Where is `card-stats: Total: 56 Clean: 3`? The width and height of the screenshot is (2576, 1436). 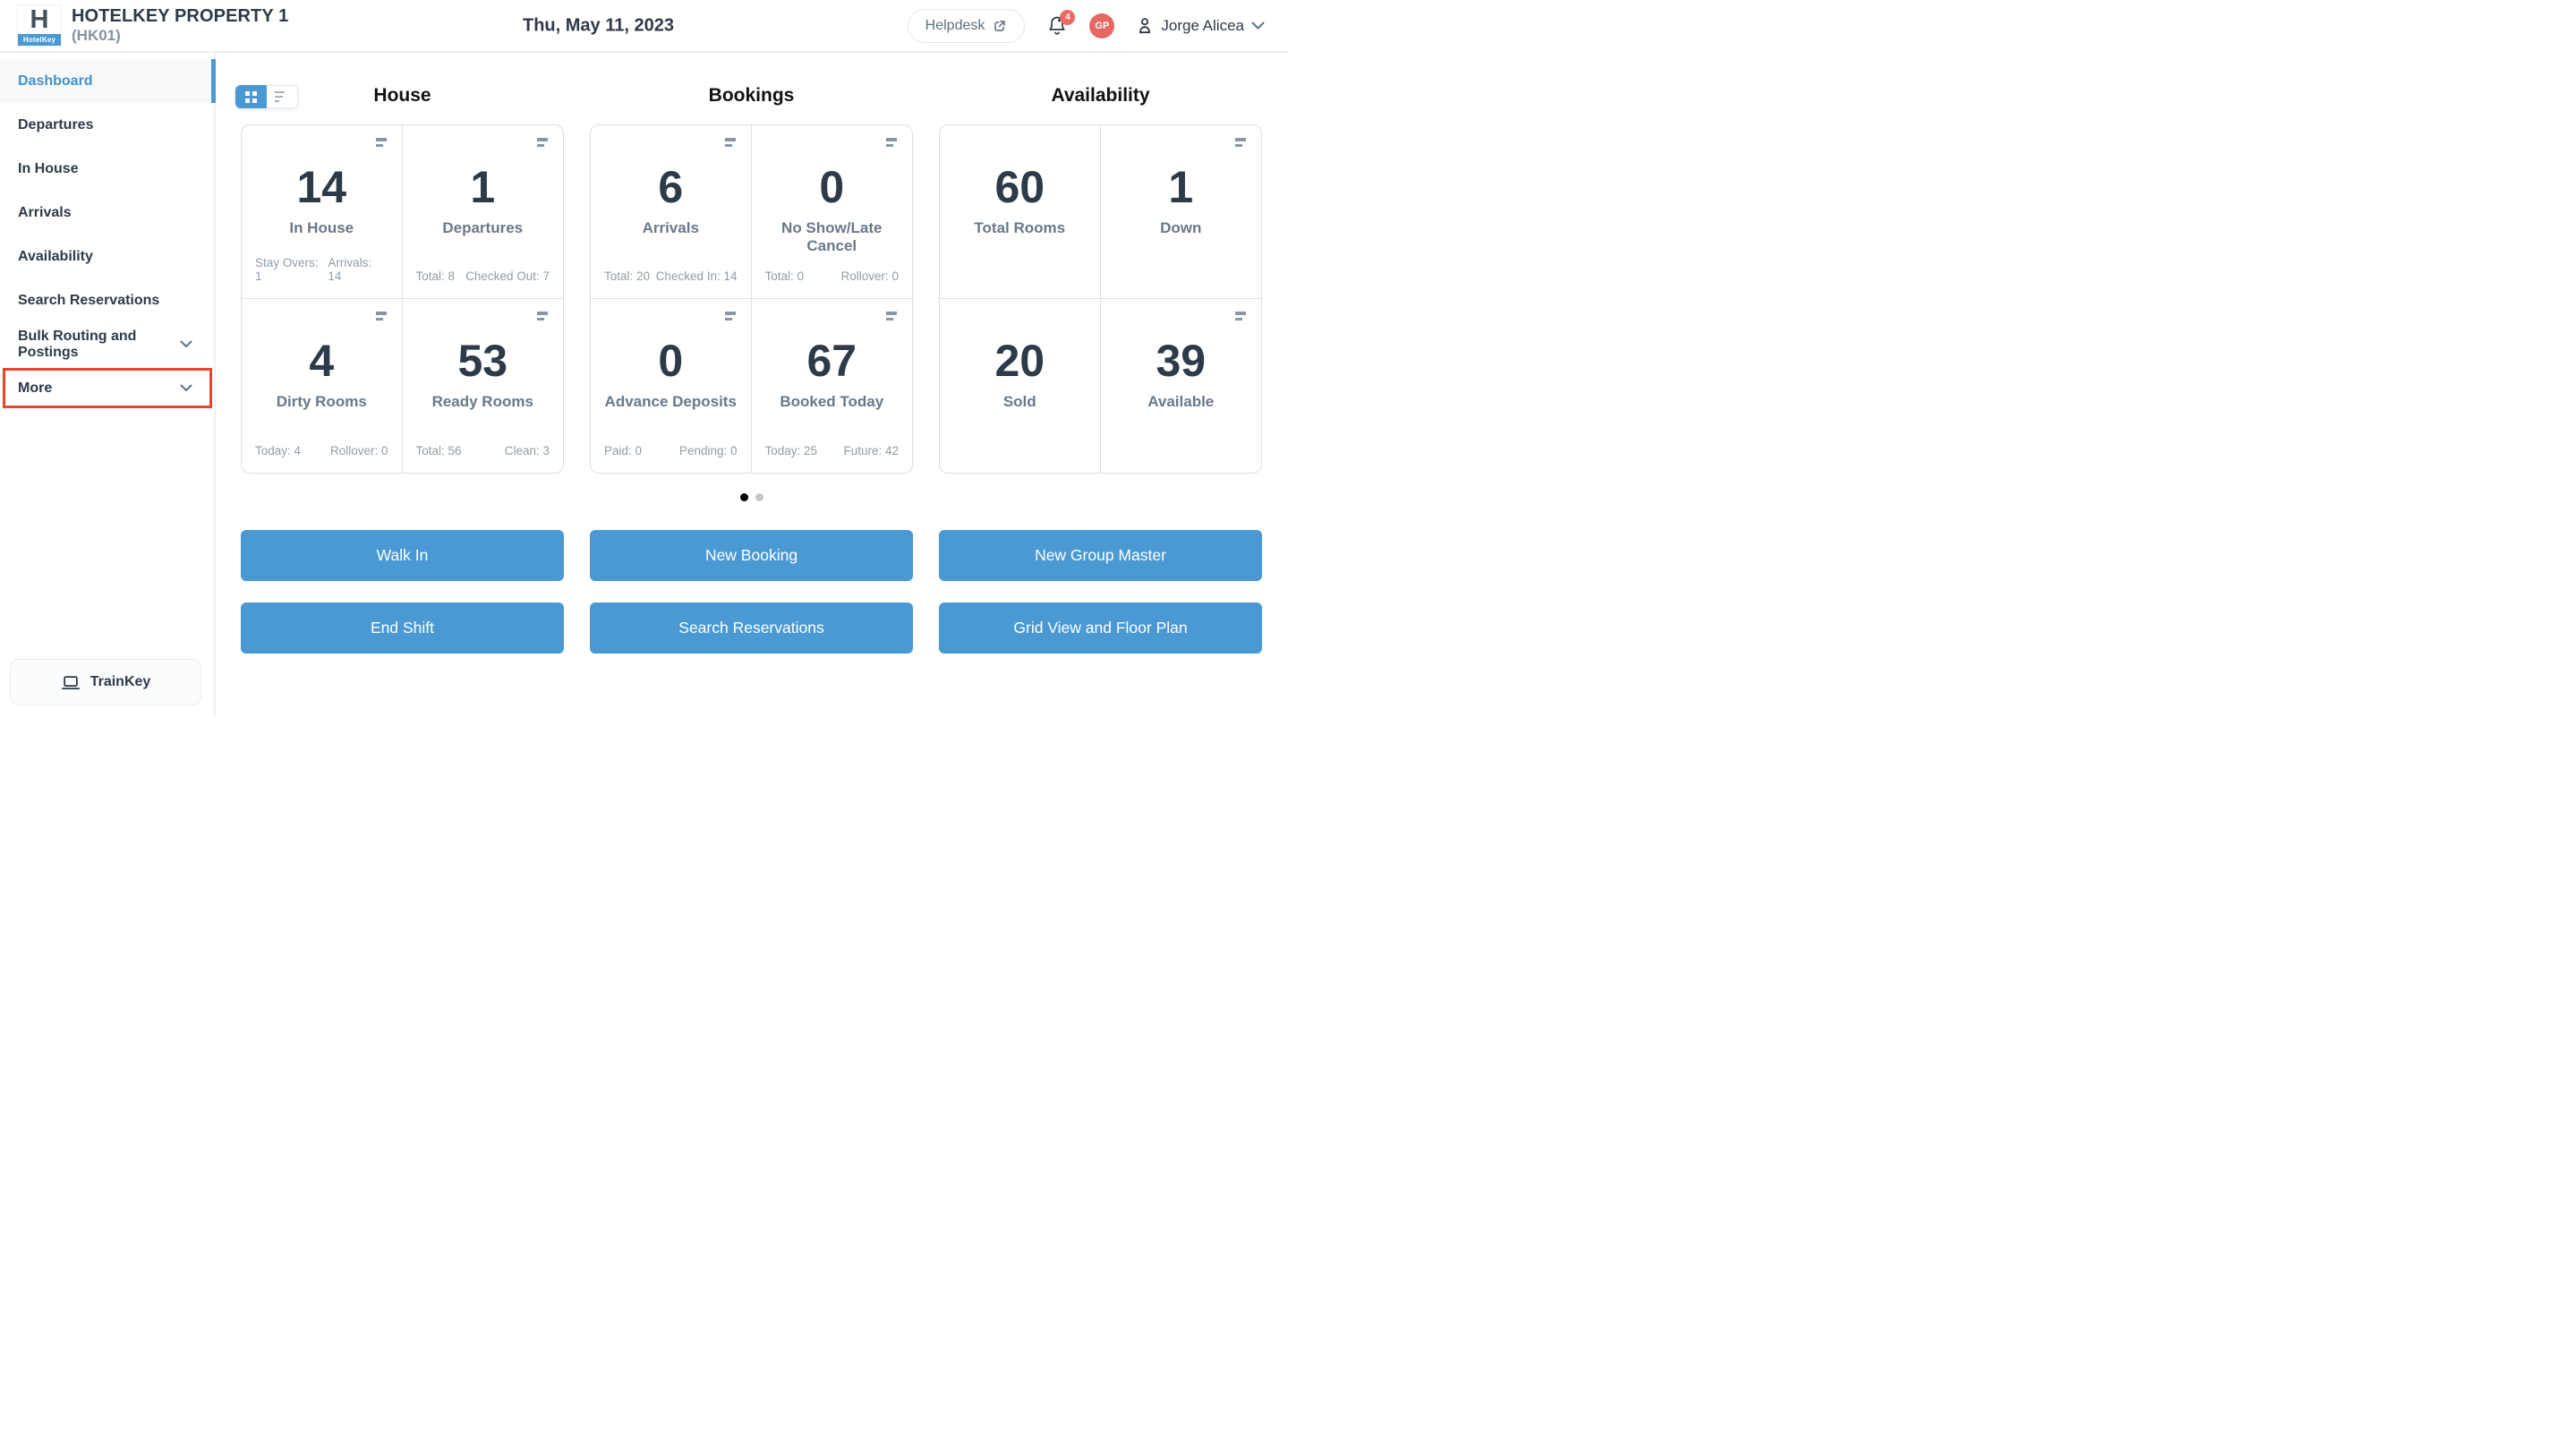 card-stats: Total: 56 Clean: 3 is located at coordinates (483, 450).